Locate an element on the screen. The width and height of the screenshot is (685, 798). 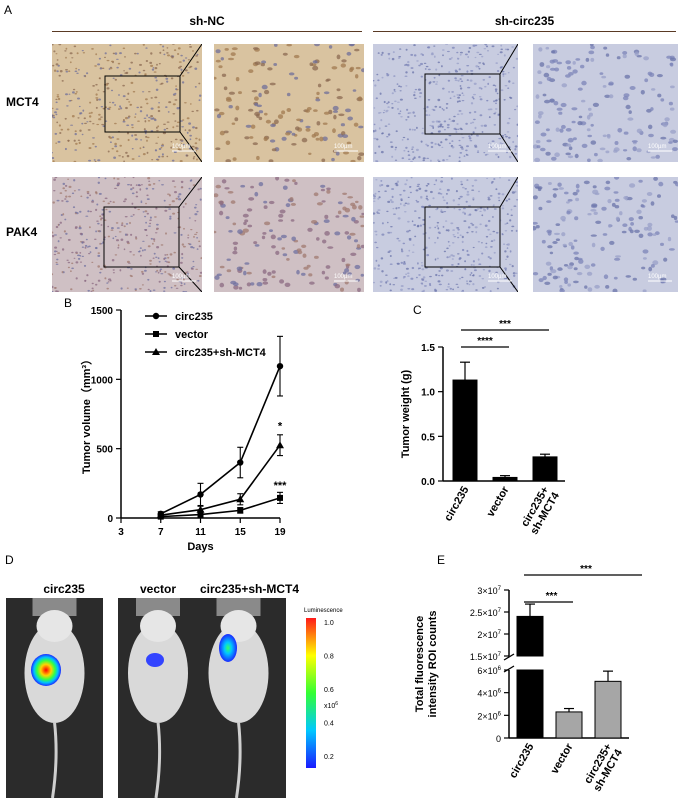
colorbar is located at coordinates (311, 693).